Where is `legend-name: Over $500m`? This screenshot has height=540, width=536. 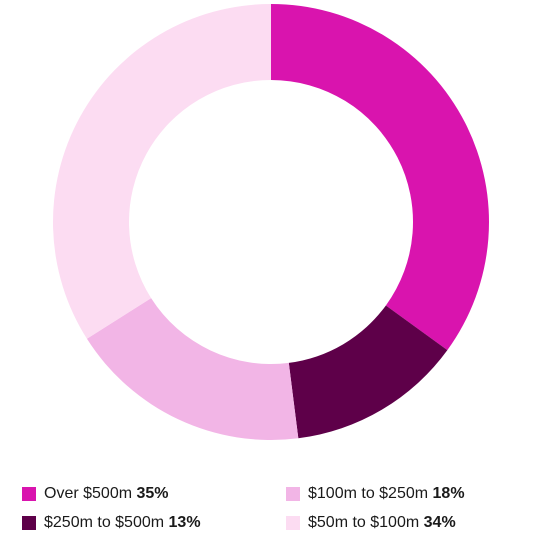
legend-name: Over $500m is located at coordinates (88, 493).